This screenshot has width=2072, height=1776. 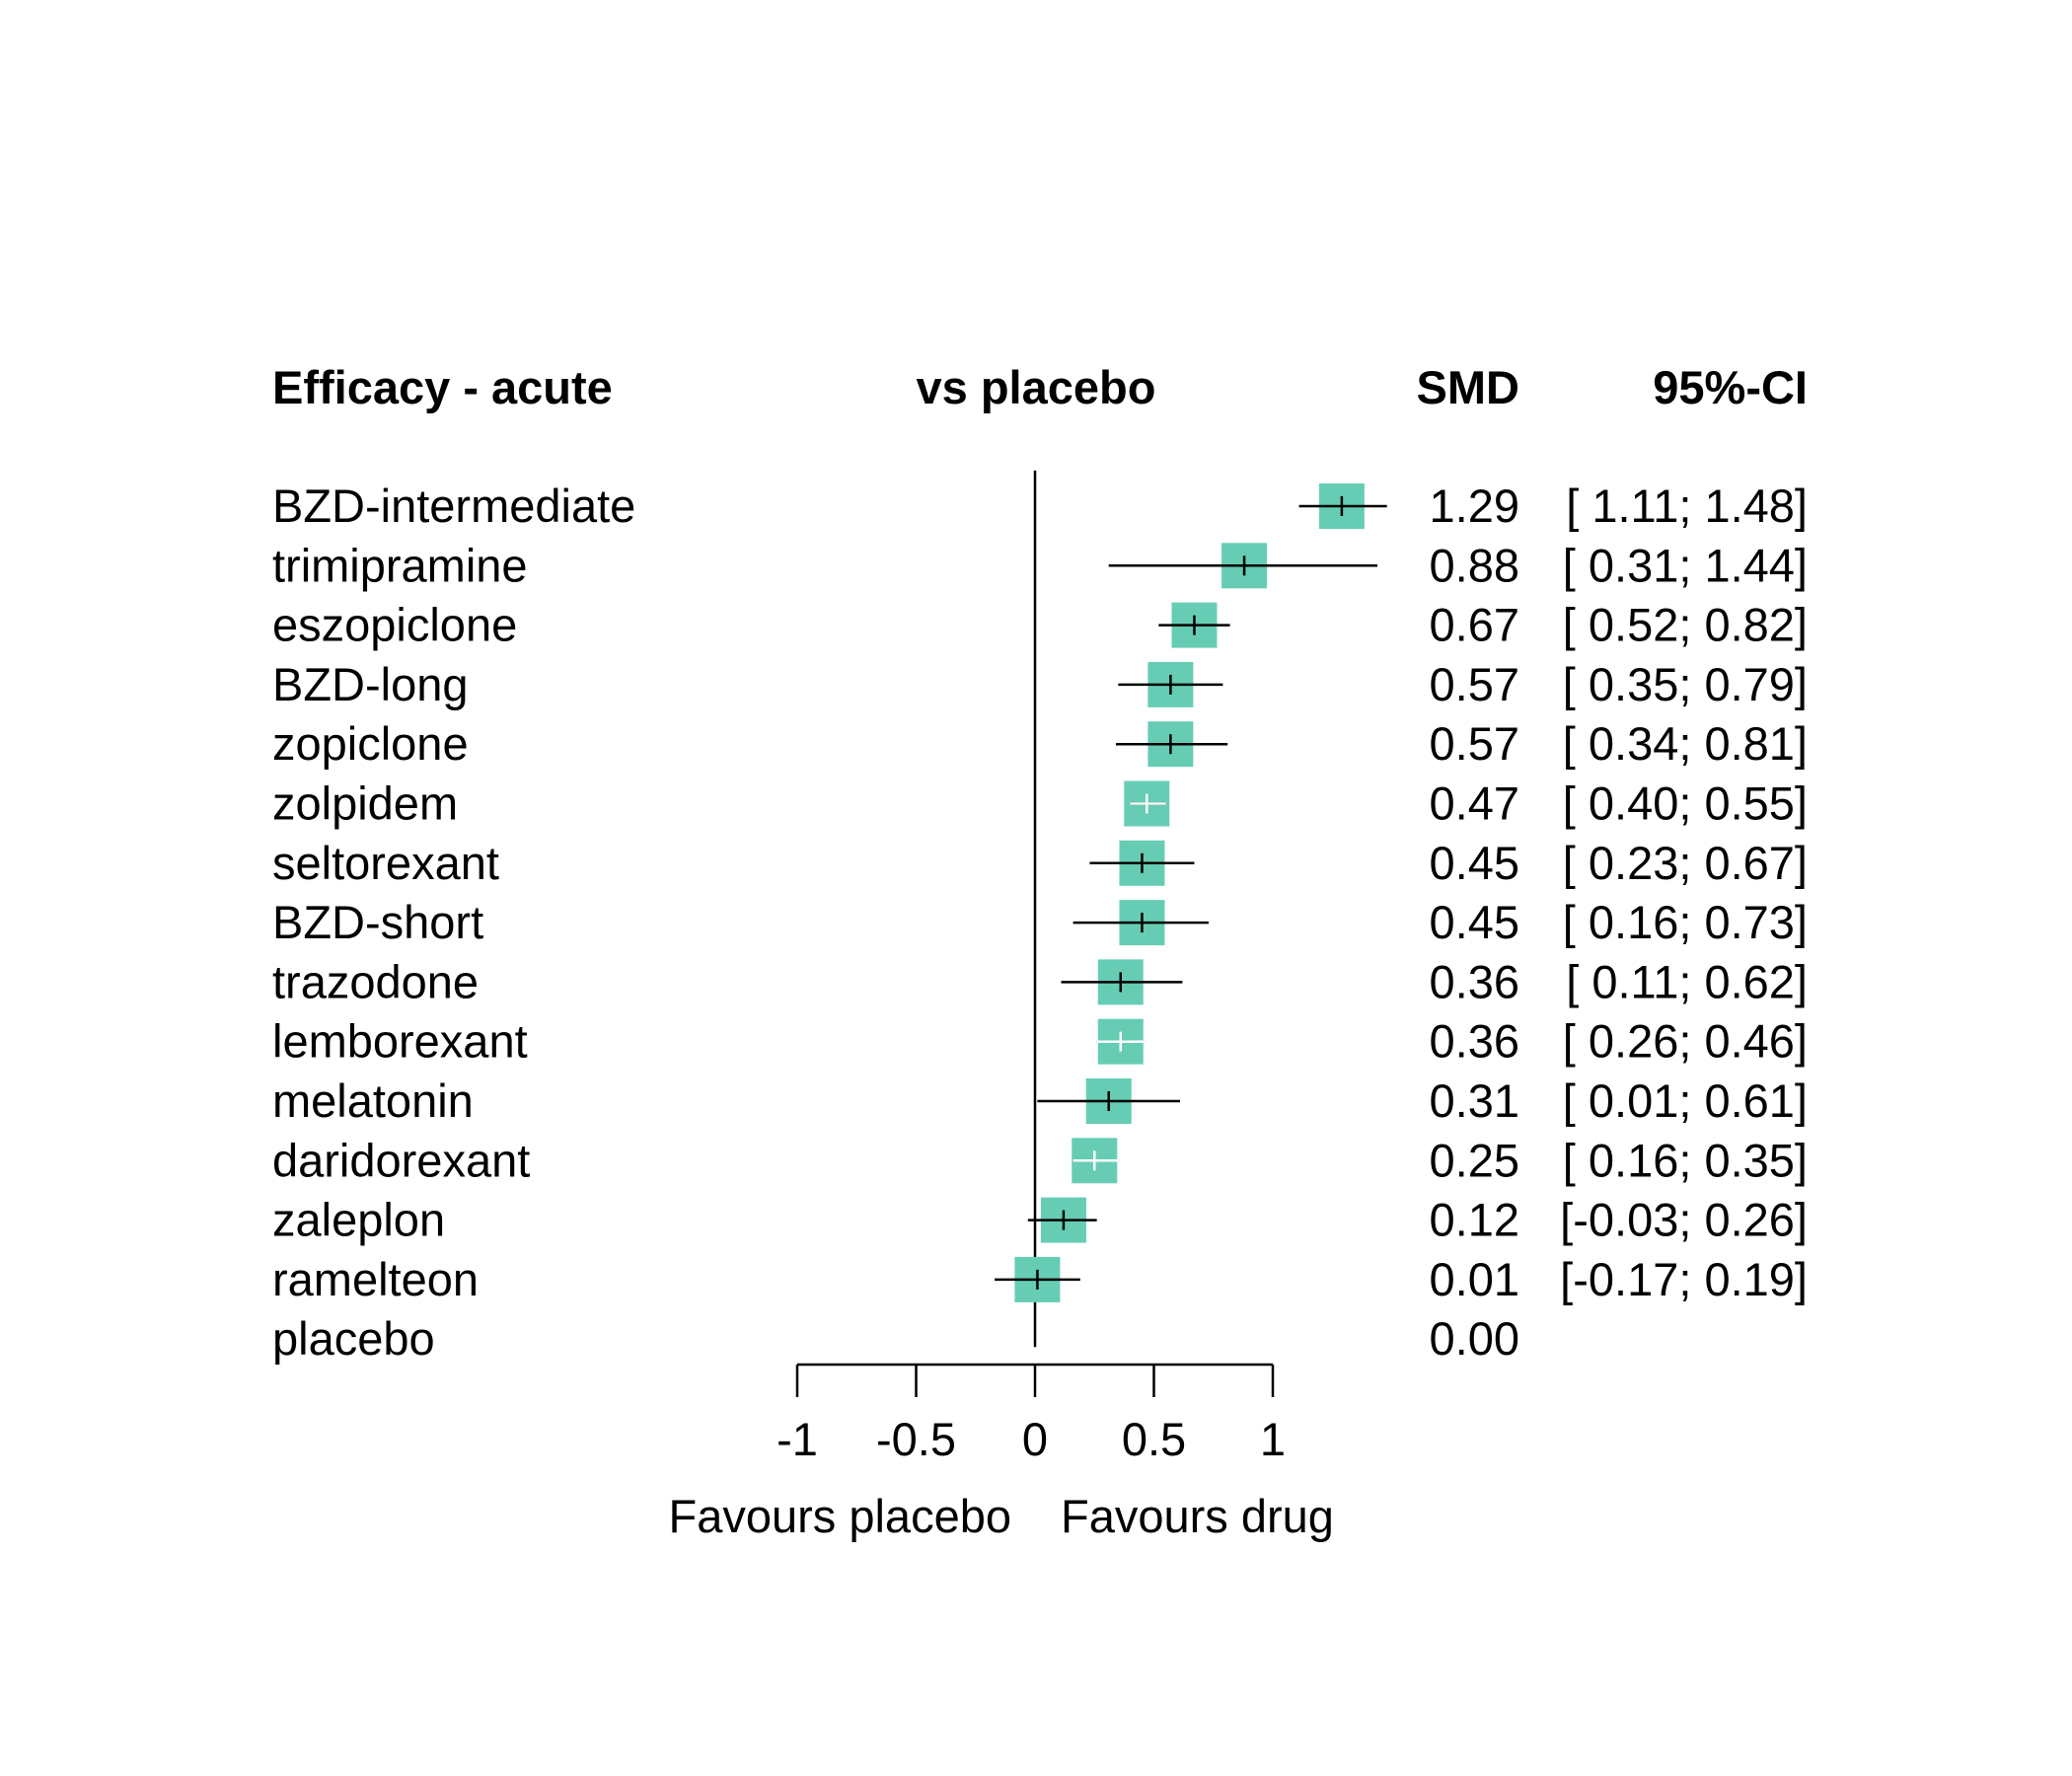 What do you see at coordinates (1684, 1279) in the screenshot?
I see `row-ci: [-0.17; 0.19]` at bounding box center [1684, 1279].